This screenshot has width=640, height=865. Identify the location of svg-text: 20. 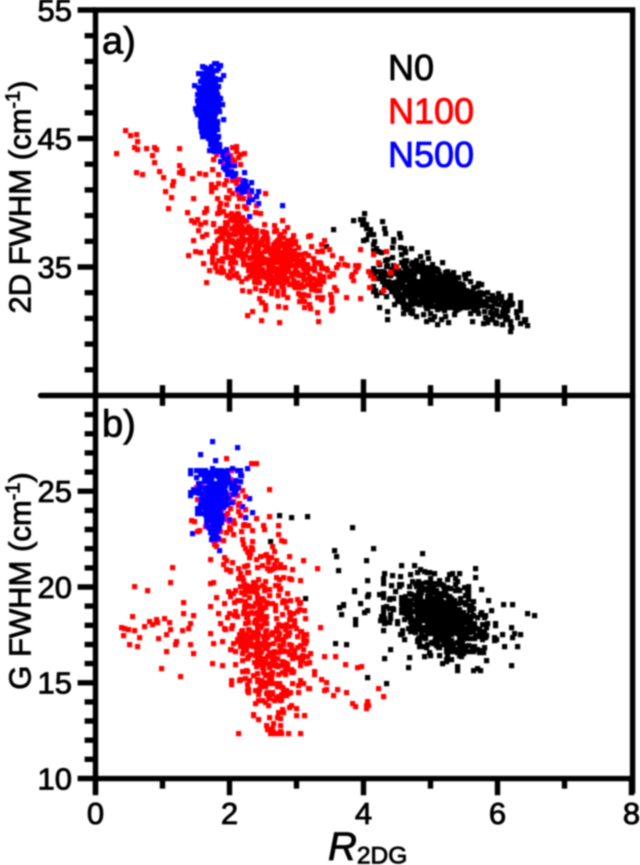
(55, 587).